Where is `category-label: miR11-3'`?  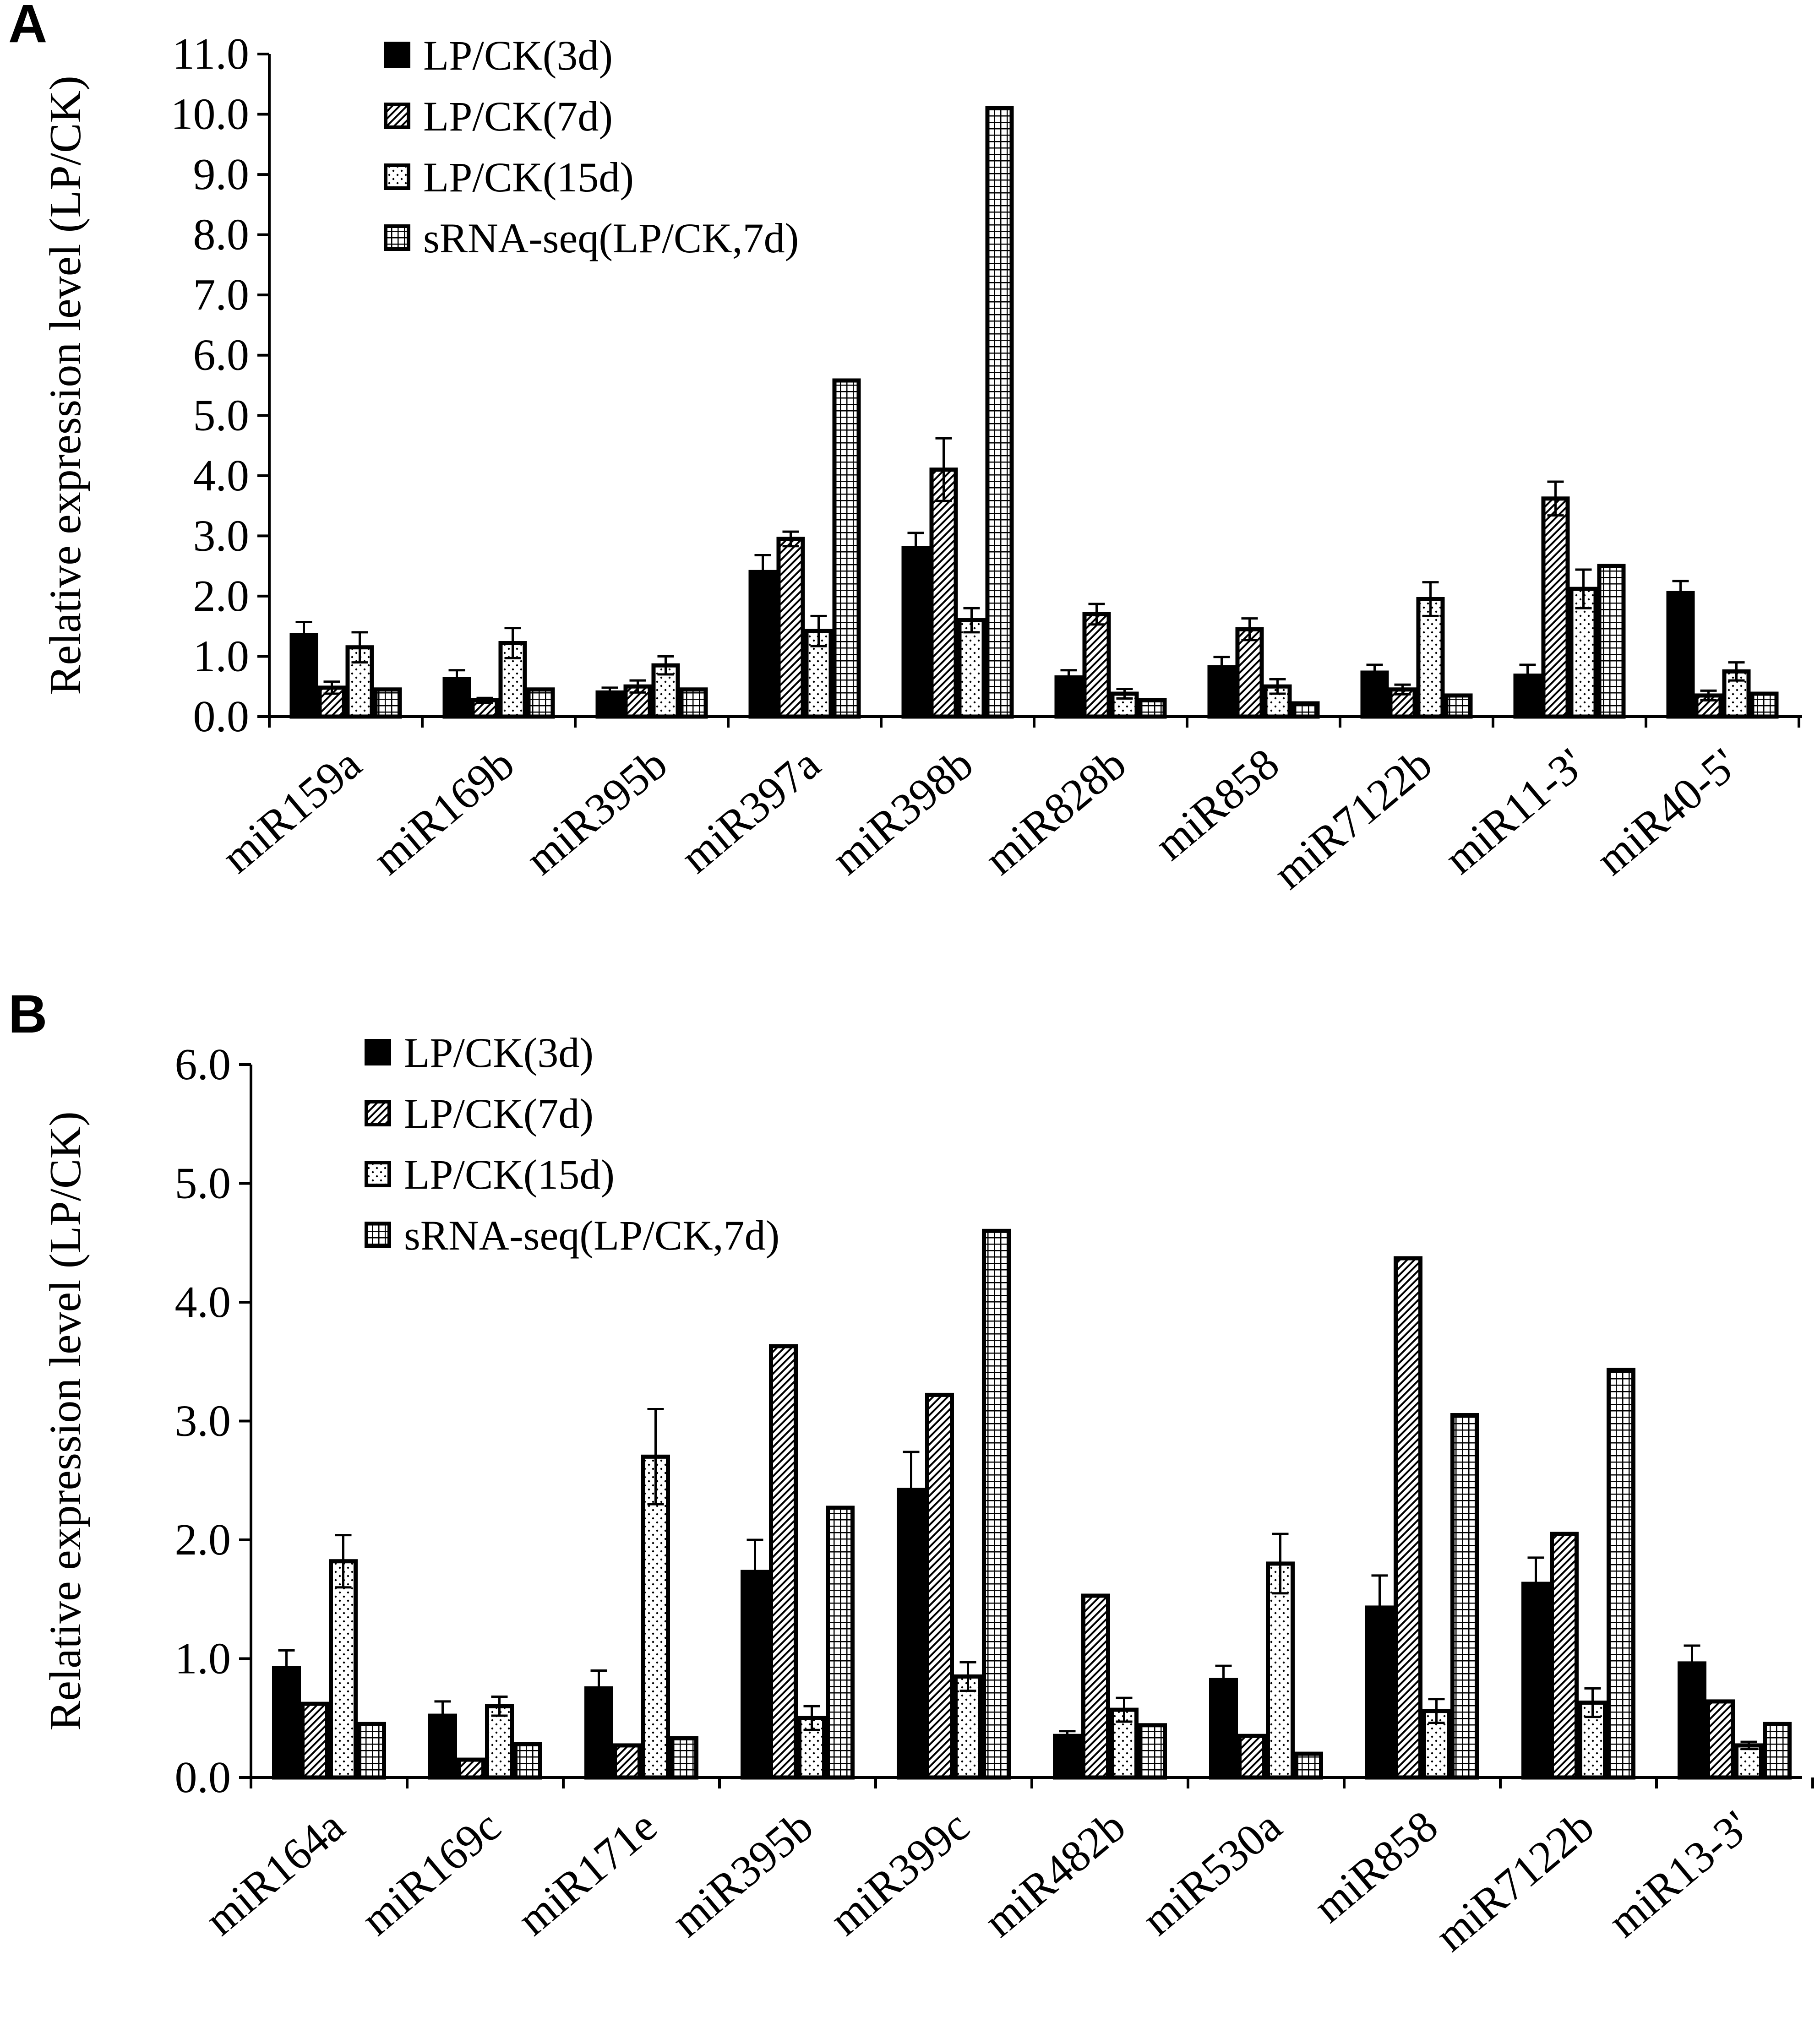
category-label: miR11-3' is located at coordinates (1514, 811).